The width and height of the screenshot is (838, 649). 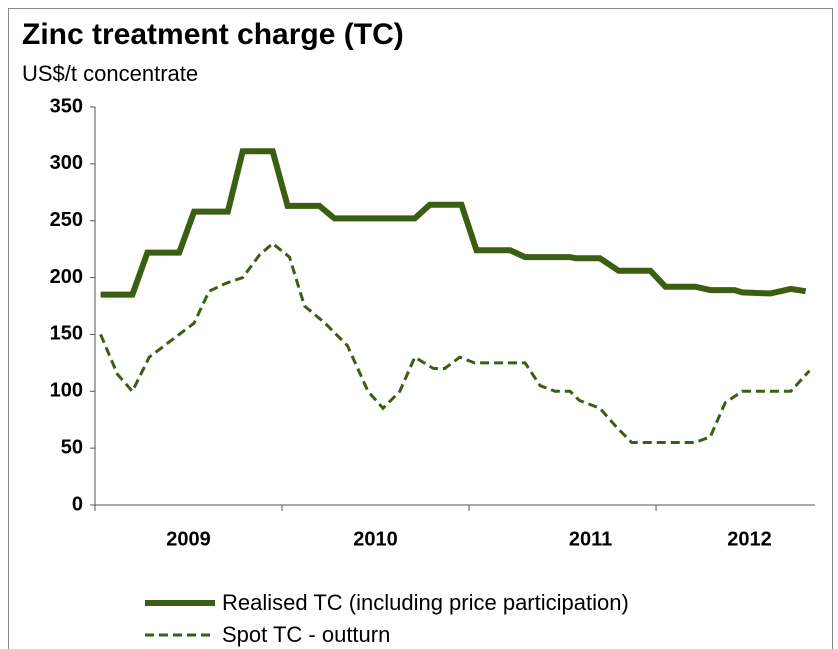 I want to click on y-tick-label: 250, so click(x=66, y=220).